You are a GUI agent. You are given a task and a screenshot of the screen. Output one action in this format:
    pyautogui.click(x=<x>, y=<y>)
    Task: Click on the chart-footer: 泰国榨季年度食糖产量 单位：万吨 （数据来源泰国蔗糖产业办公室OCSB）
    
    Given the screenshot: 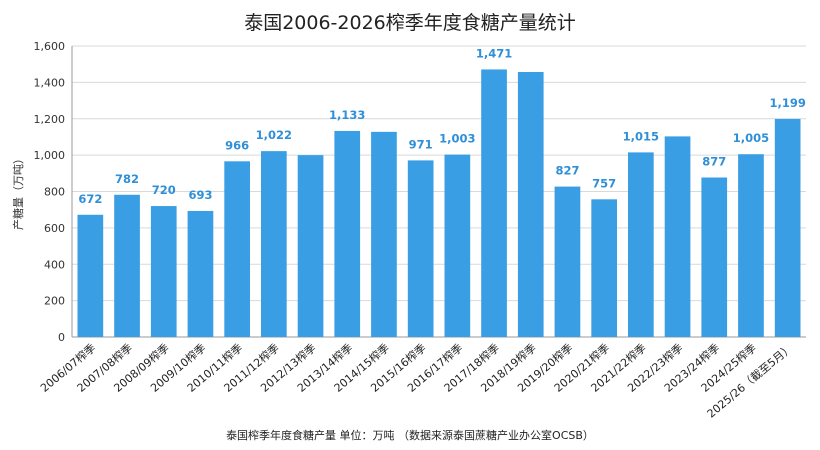 What is the action you would take?
    pyautogui.click(x=410, y=435)
    